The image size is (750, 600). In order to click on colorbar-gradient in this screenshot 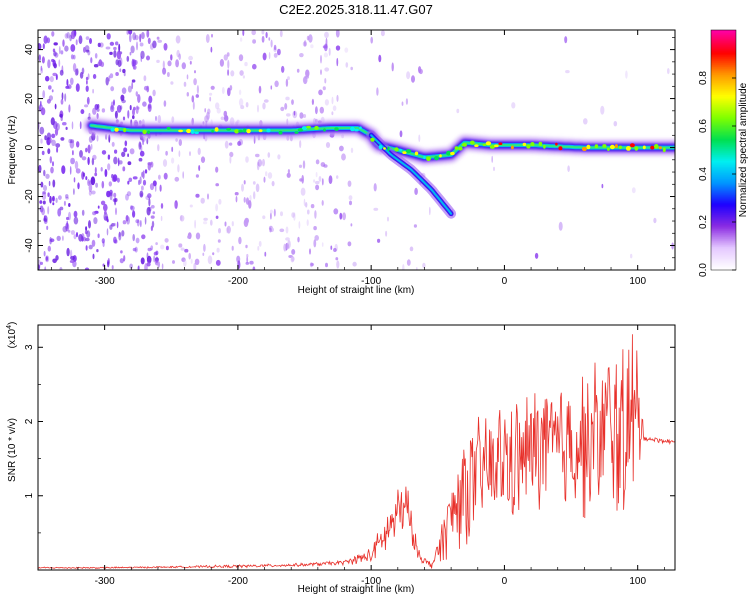, I will do `click(723, 150)`.